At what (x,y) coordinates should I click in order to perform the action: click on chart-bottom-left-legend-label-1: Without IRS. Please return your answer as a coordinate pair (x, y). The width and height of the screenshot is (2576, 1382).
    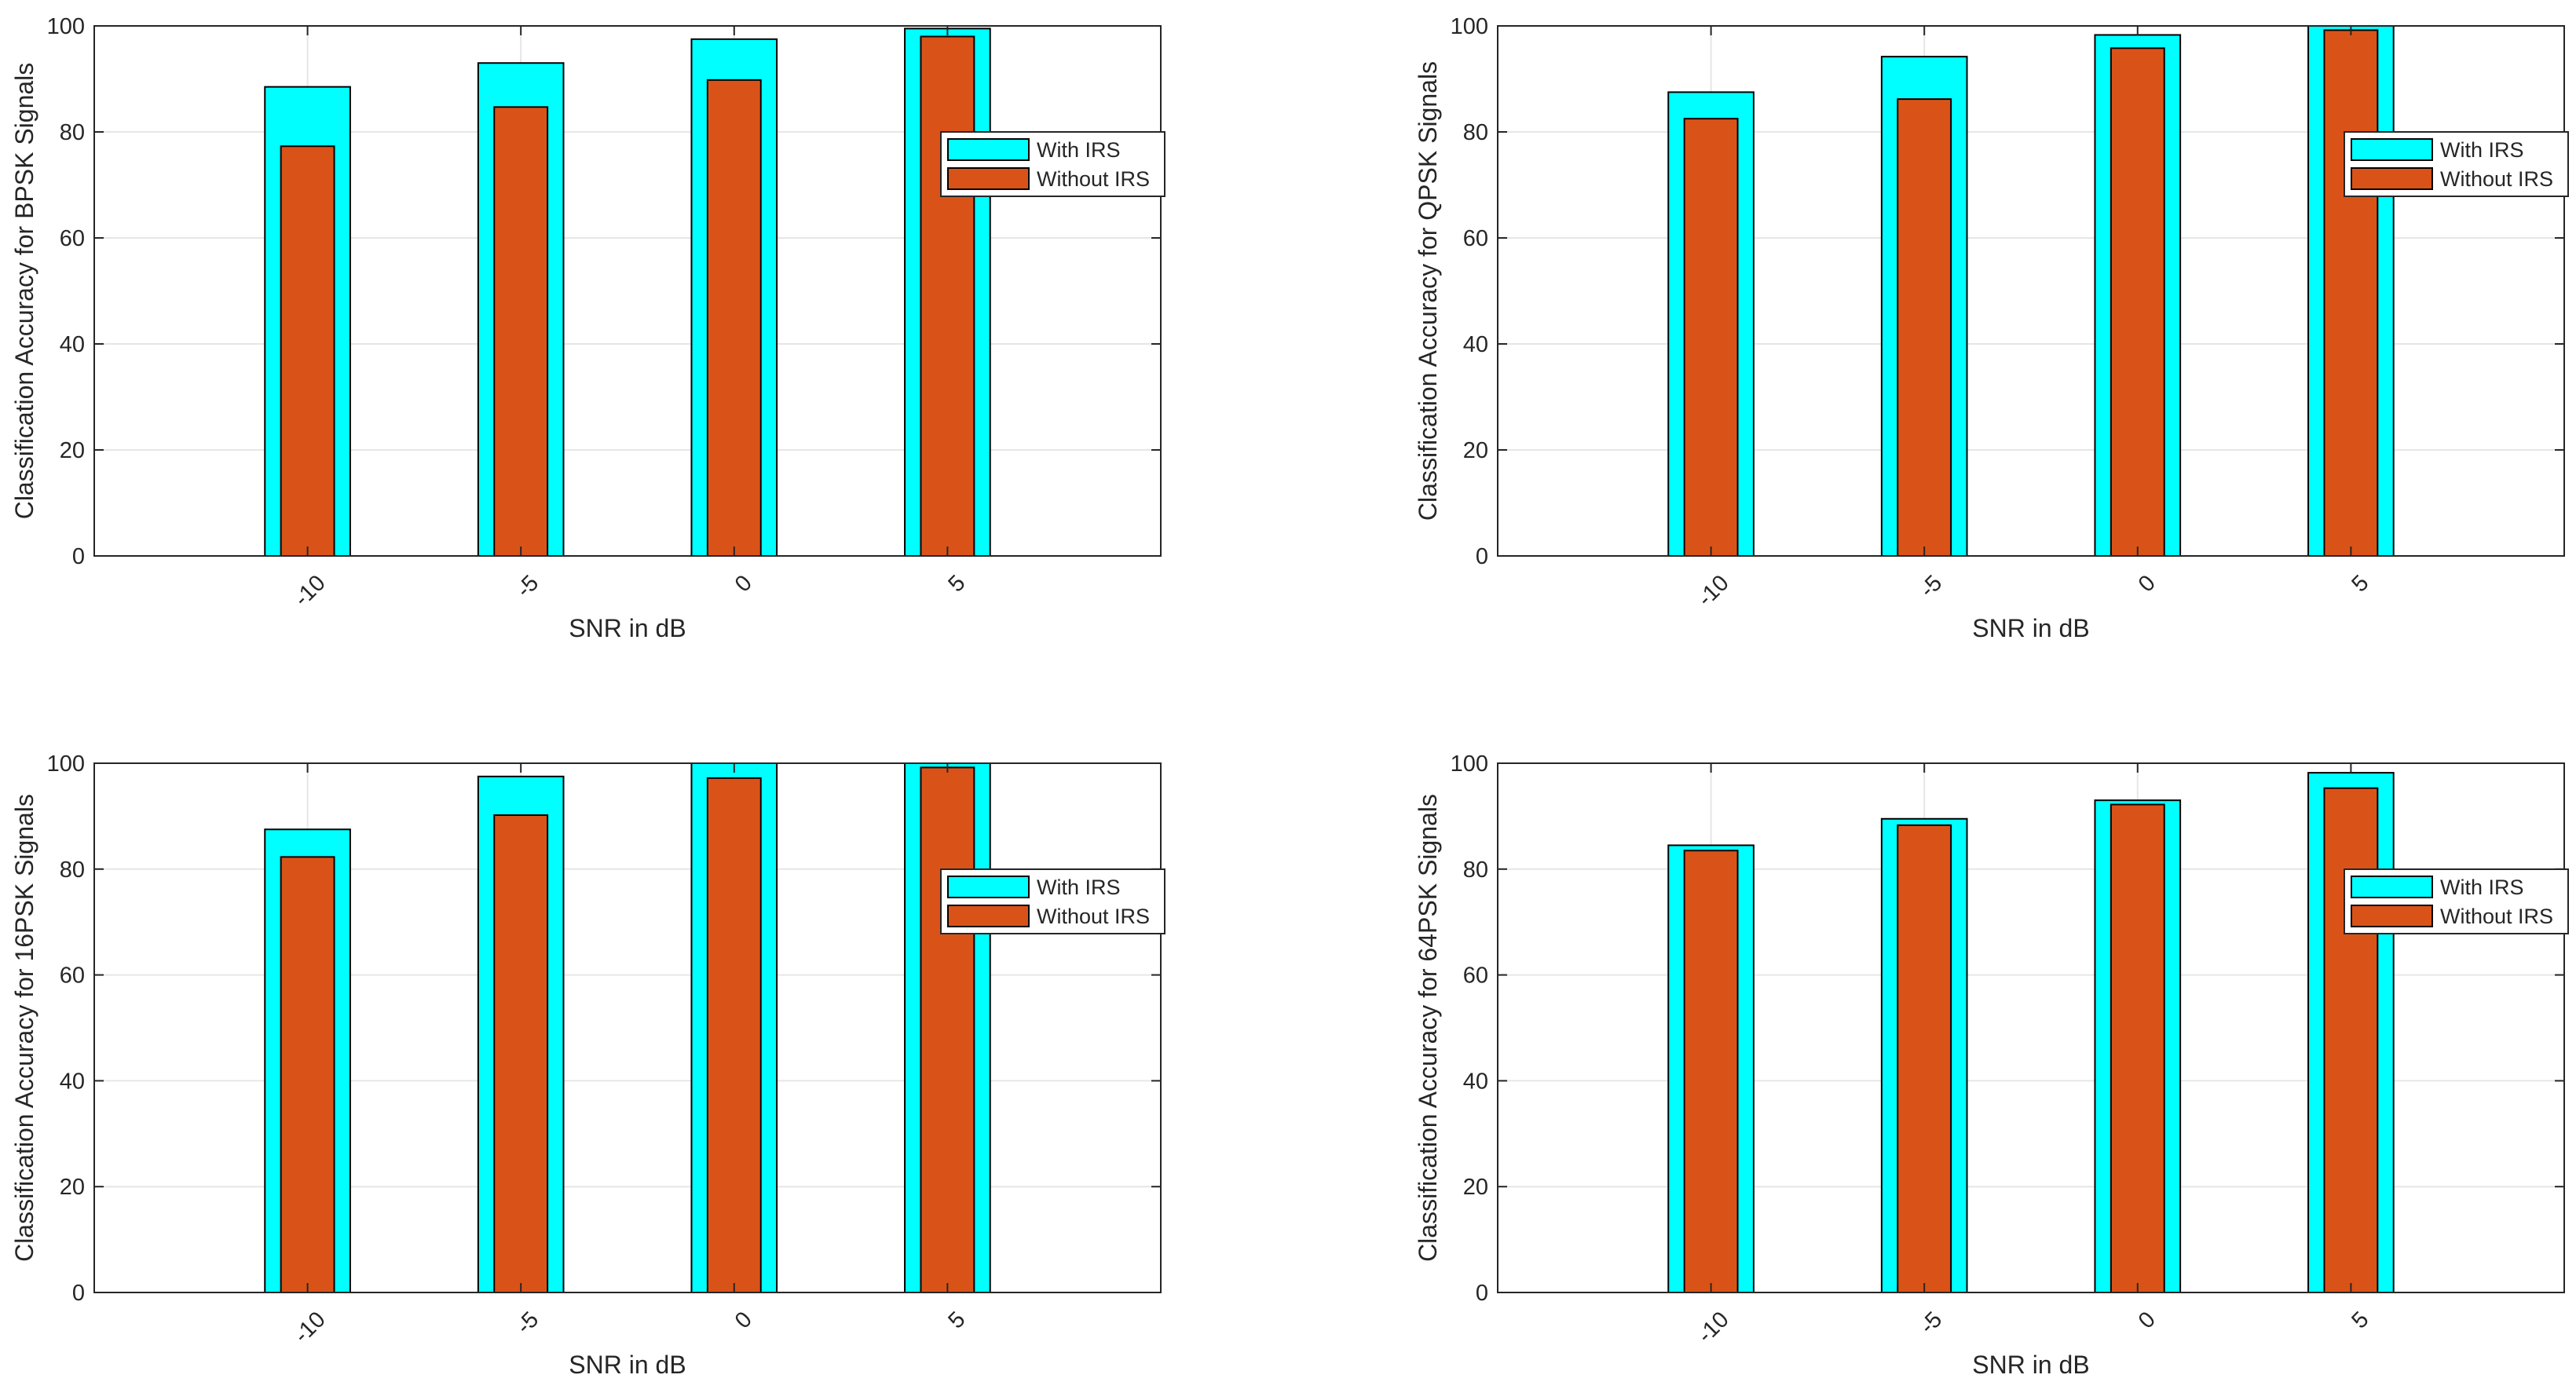
    Looking at the image, I should click on (1094, 917).